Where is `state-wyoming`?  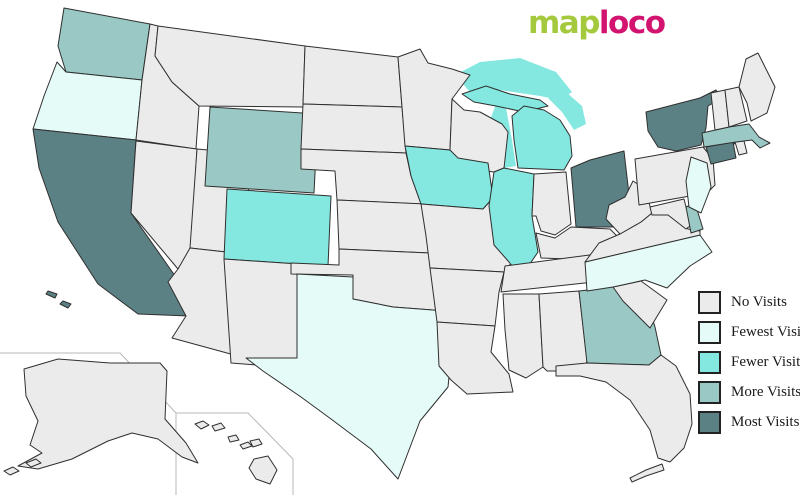
state-wyoming is located at coordinates (261, 150).